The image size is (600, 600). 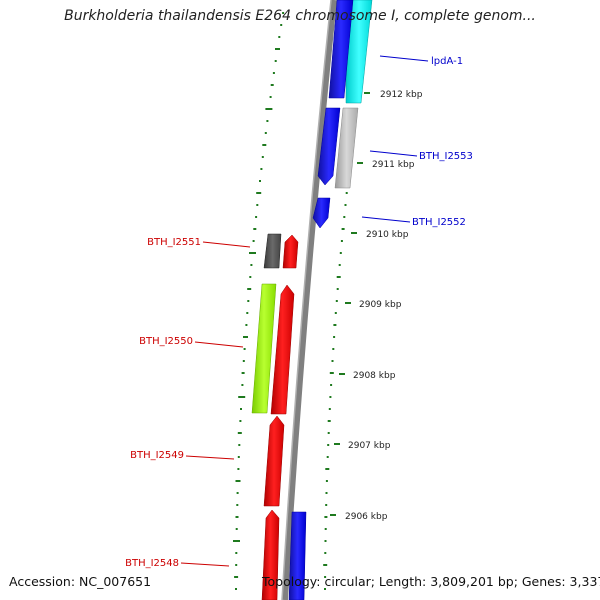 I want to click on tick-label: 2912 kbp, so click(x=401, y=95).